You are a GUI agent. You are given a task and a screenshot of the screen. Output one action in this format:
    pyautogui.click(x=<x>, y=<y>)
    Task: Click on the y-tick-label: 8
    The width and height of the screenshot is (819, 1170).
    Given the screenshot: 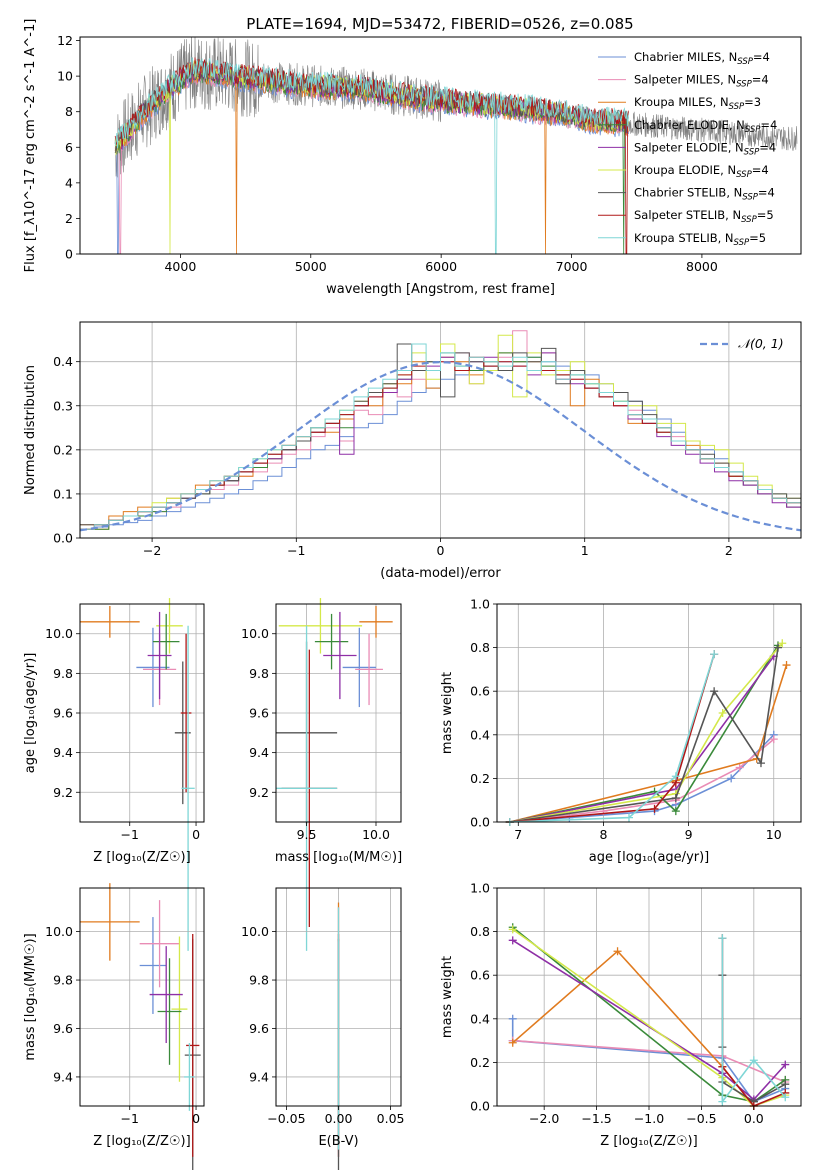 What is the action you would take?
    pyautogui.click(x=69, y=111)
    